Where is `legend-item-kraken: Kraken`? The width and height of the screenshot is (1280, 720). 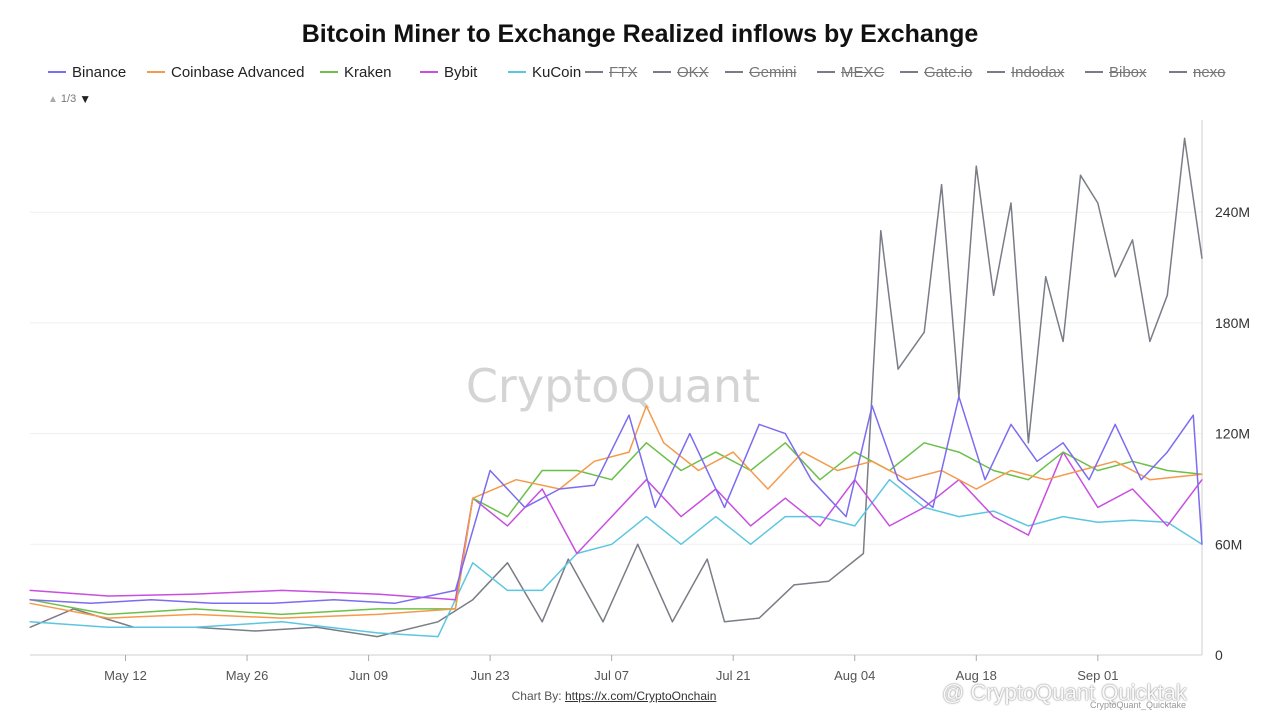
legend-item-kraken: Kraken is located at coordinates (356, 72).